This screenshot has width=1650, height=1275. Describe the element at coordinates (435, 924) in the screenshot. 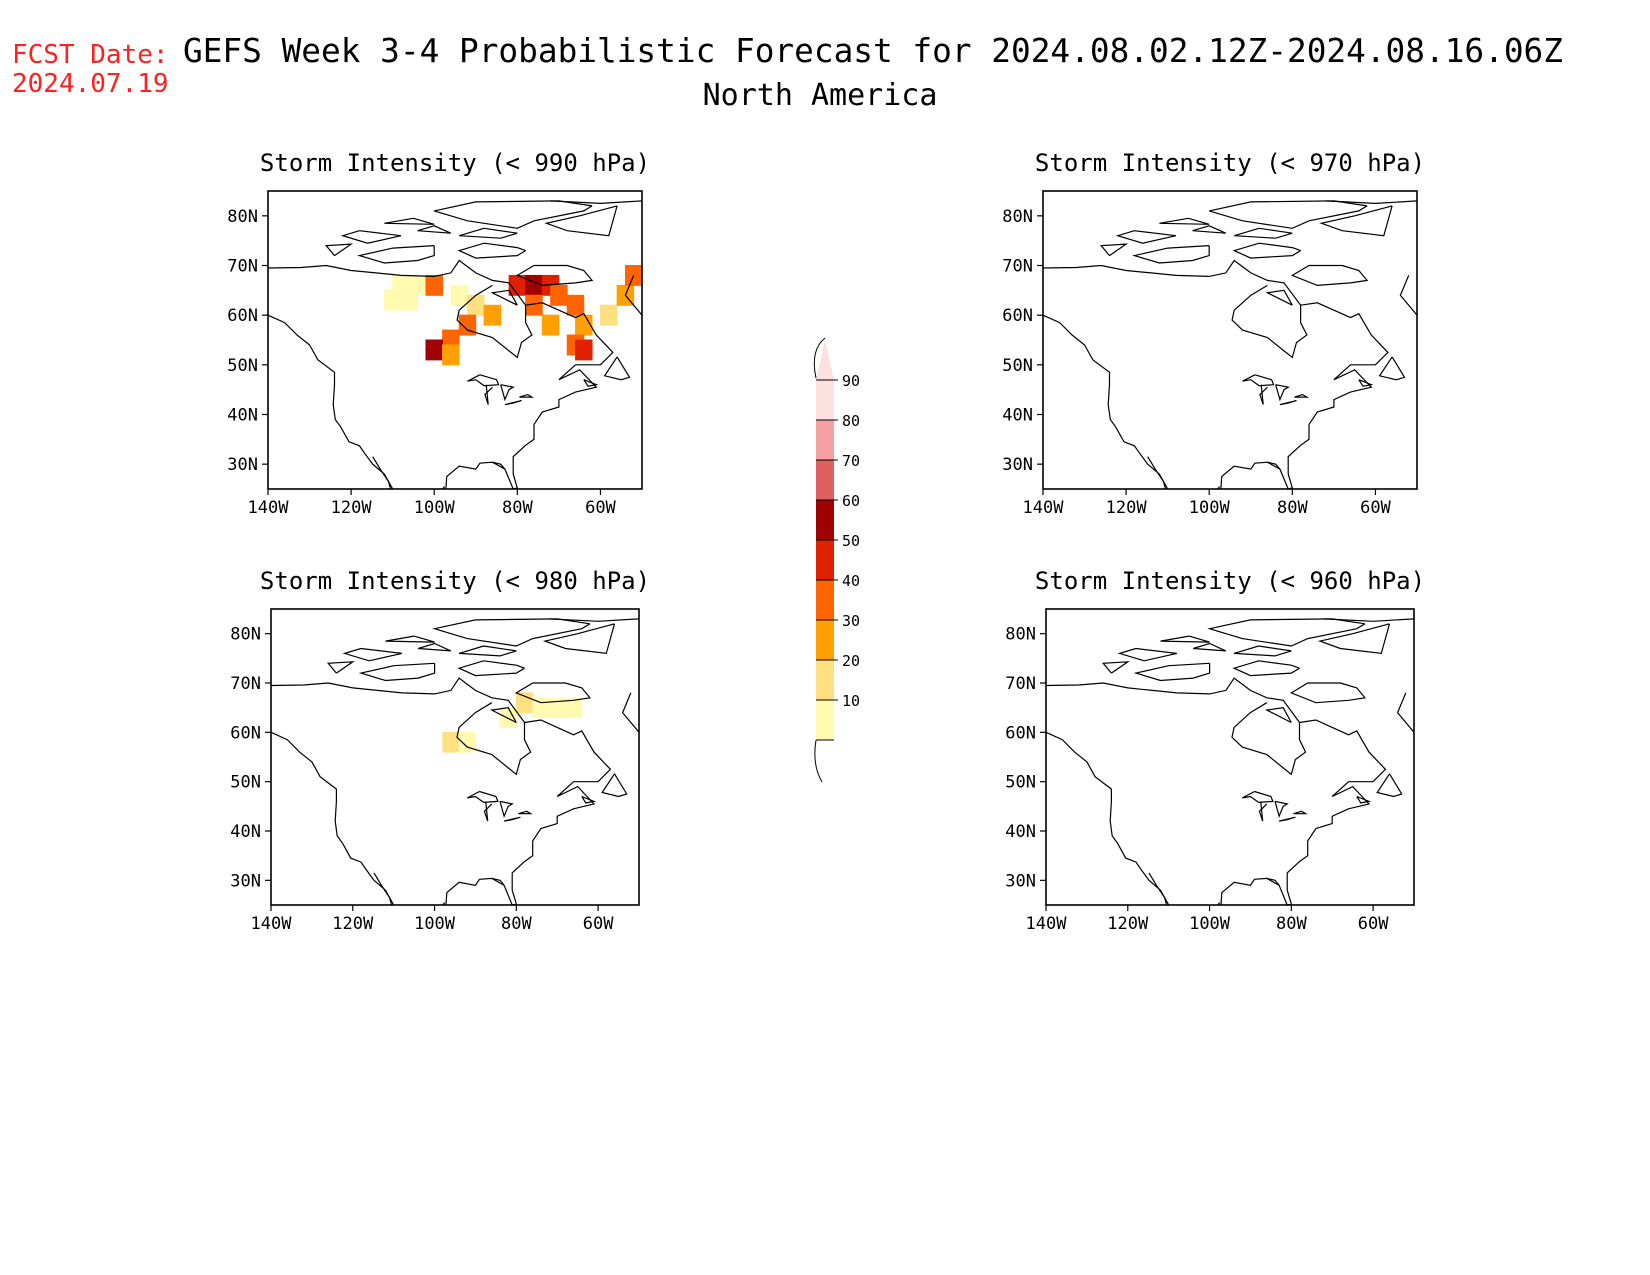

I see `lon-tick-label: 100W` at that location.